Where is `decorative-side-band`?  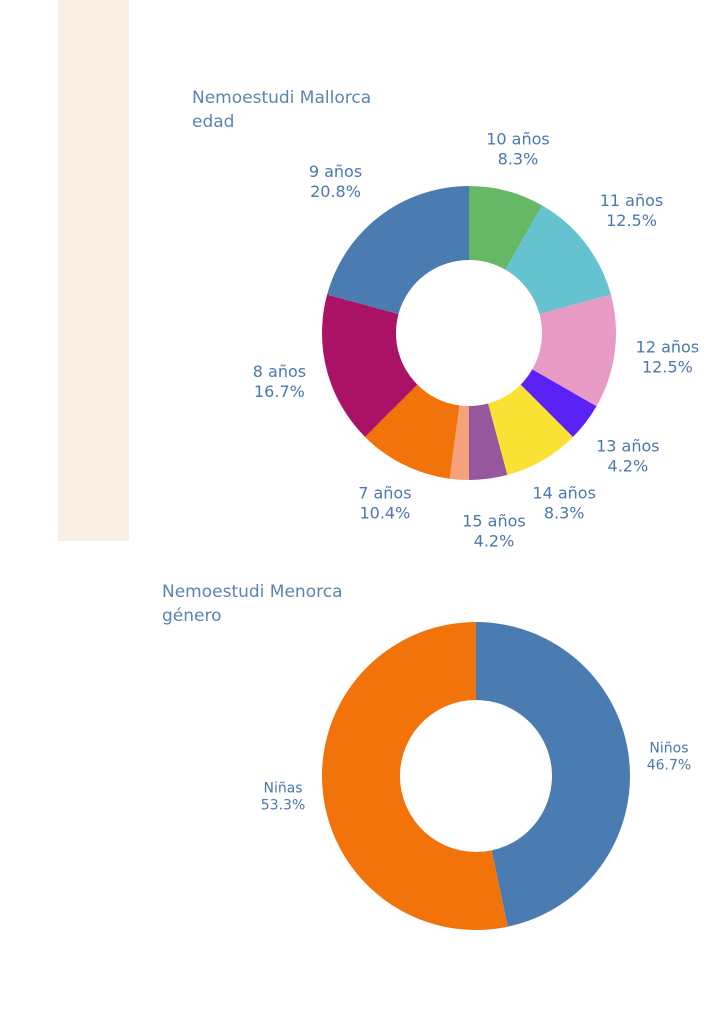 decorative-side-band is located at coordinates (93, 270).